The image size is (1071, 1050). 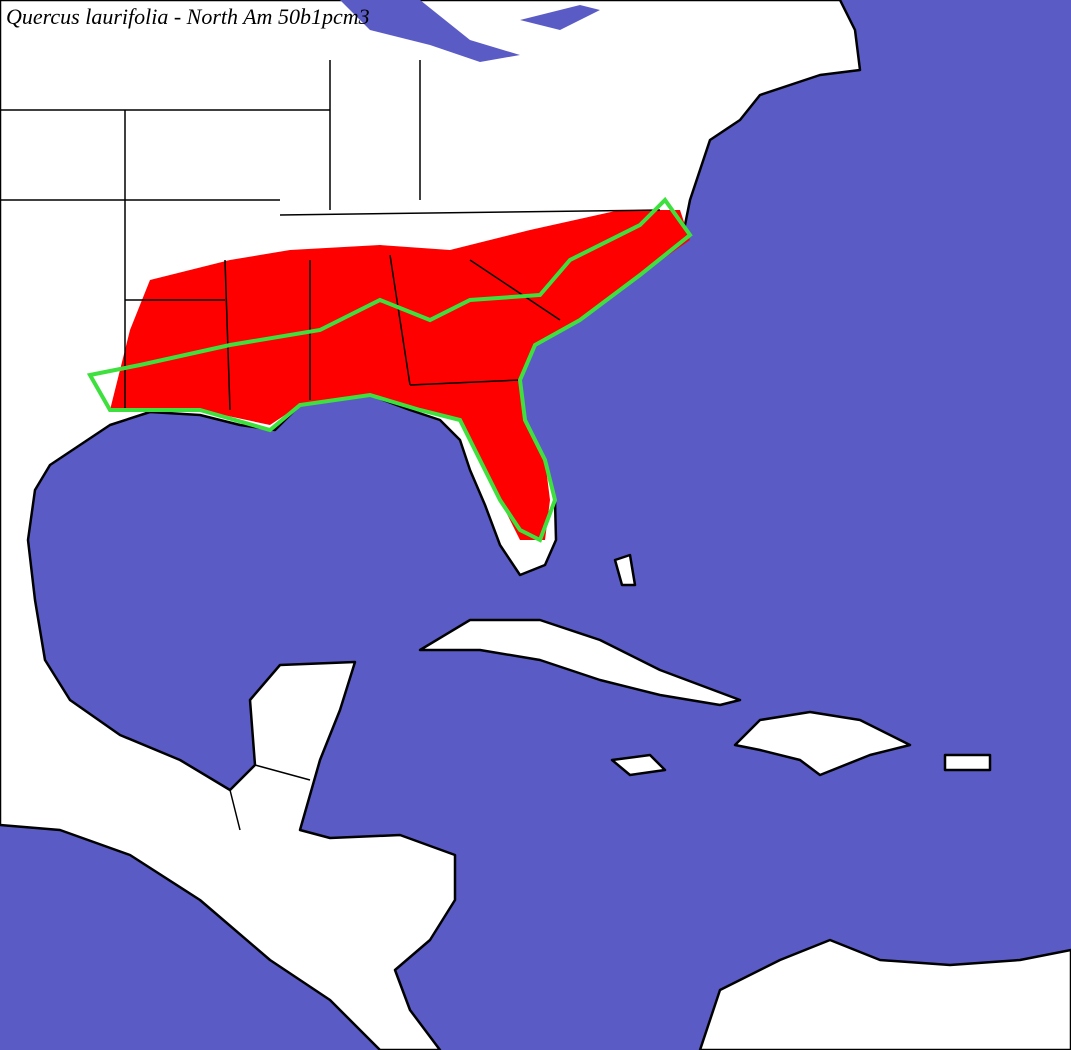 What do you see at coordinates (430, 31) in the screenshot?
I see `great-lakes` at bounding box center [430, 31].